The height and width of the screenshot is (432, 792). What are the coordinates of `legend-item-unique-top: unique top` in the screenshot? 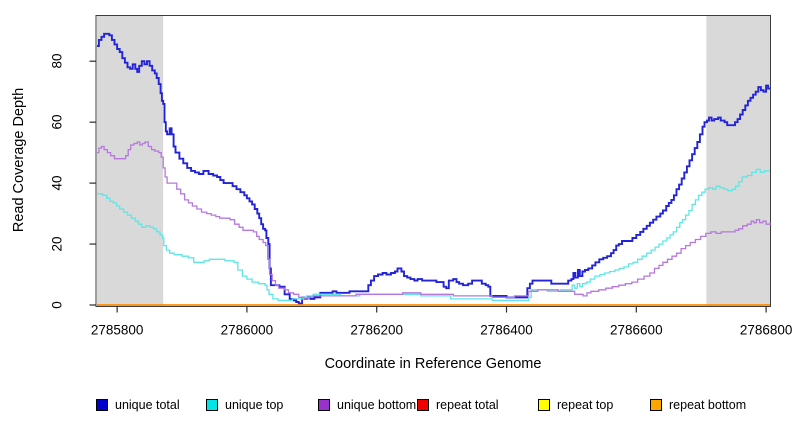 It's located at (244, 405).